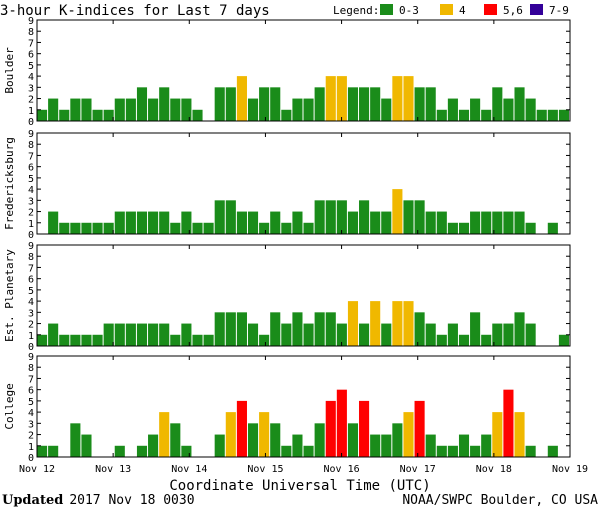 This screenshot has width=600, height=510. Describe the element at coordinates (9, 406) in the screenshot. I see `panel-label: College` at that location.